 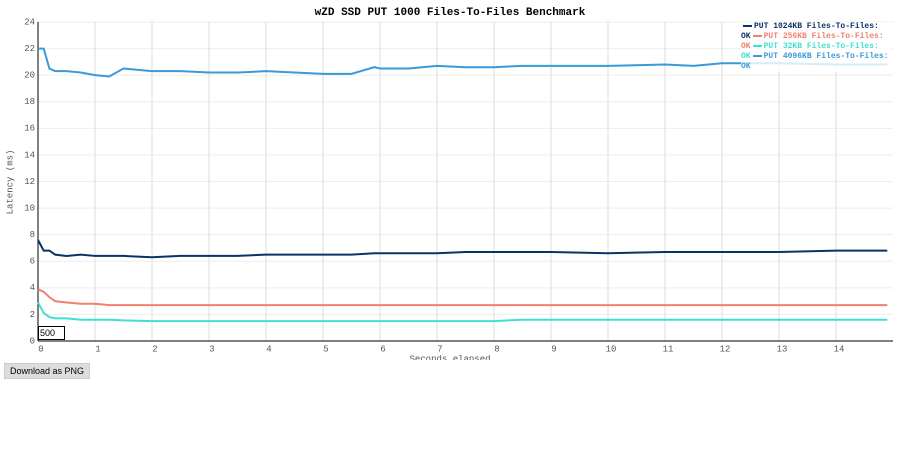 What do you see at coordinates (29, 208) in the screenshot?
I see `y-tick-label: 10` at bounding box center [29, 208].